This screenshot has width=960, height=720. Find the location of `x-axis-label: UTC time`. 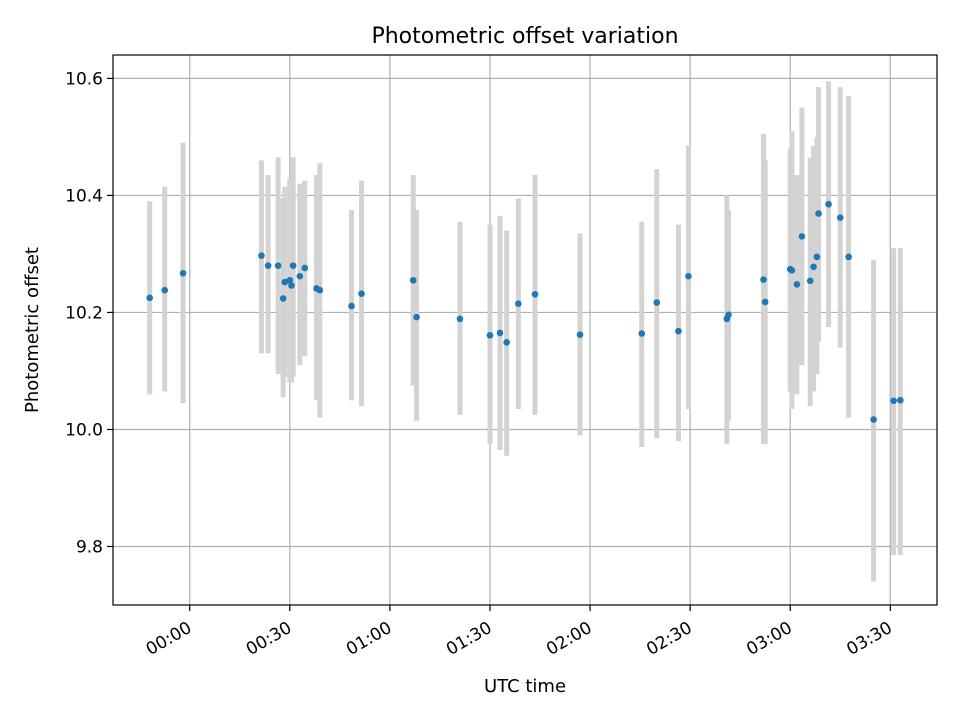

x-axis-label: UTC time is located at coordinates (525, 686).